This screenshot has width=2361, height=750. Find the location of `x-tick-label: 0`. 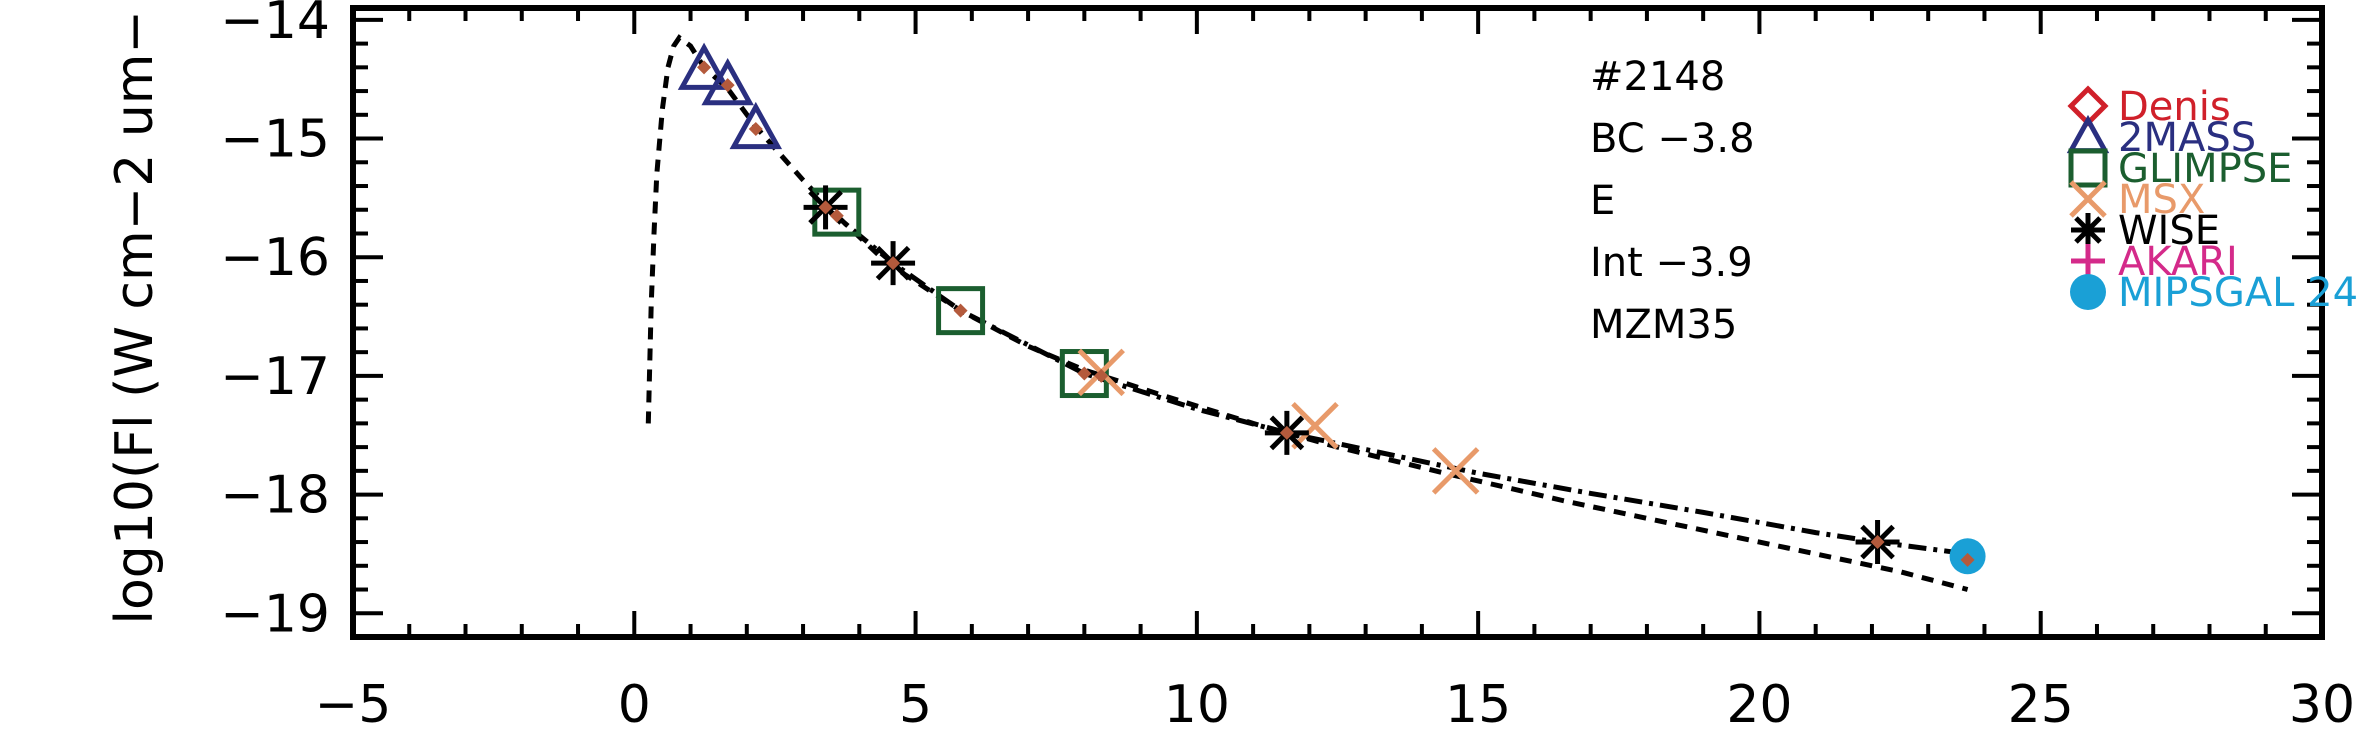

x-tick-label: 0 is located at coordinates (634, 705).